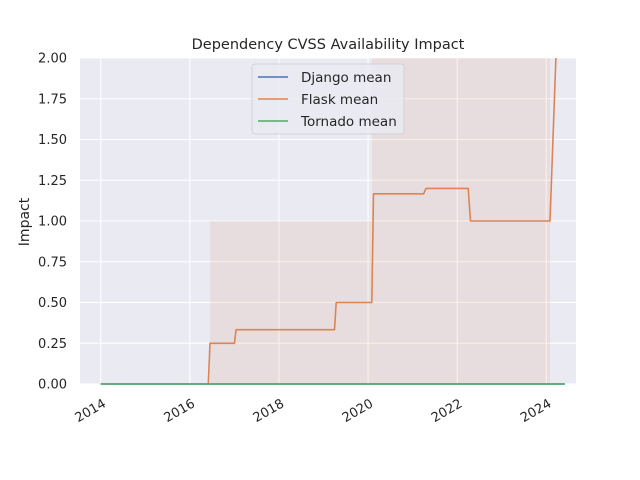 The width and height of the screenshot is (640, 480). Describe the element at coordinates (346, 78) in the screenshot. I see `legend-label: Django mean` at that location.